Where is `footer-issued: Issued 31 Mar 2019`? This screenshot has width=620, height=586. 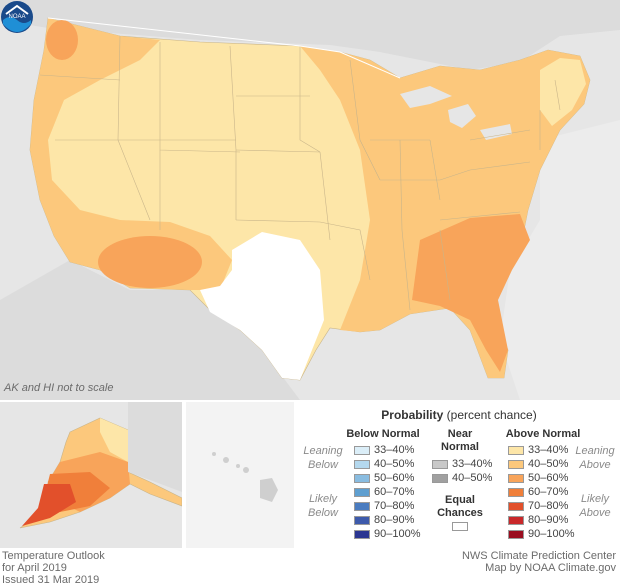
footer-issued: Issued 31 Mar 2019 is located at coordinates (51, 580).